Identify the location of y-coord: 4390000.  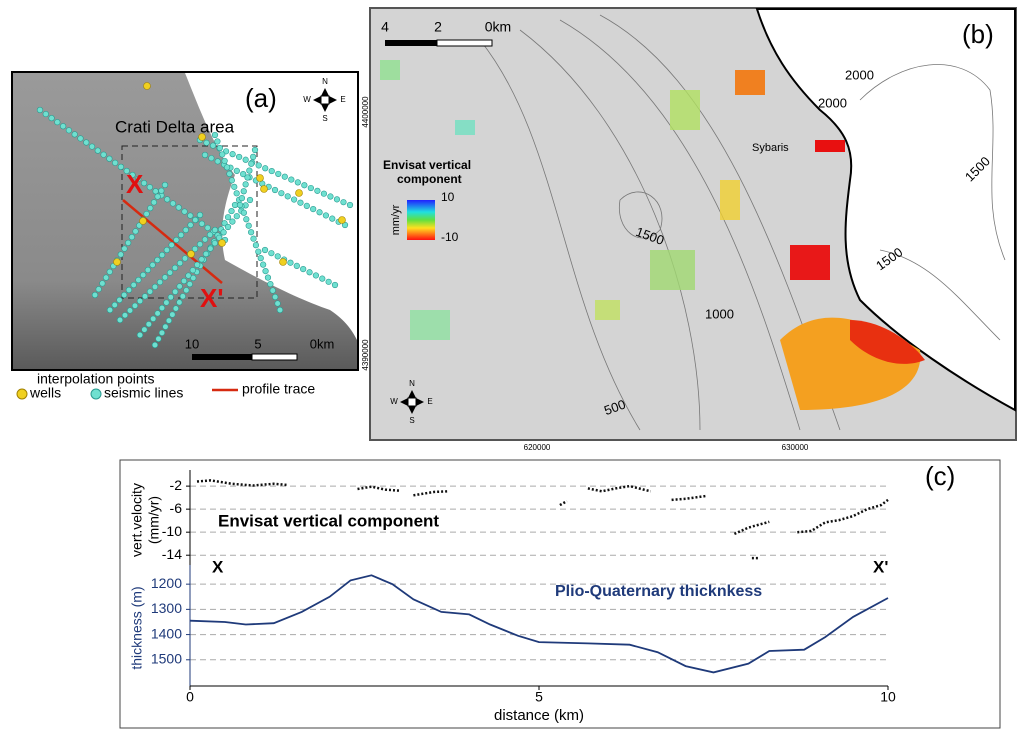
(365, 355).